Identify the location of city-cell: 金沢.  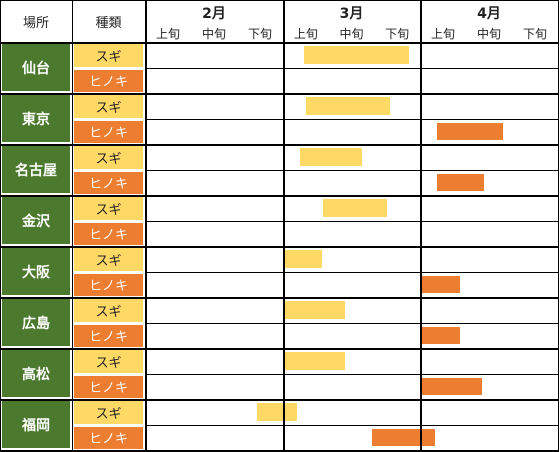
(36, 220).